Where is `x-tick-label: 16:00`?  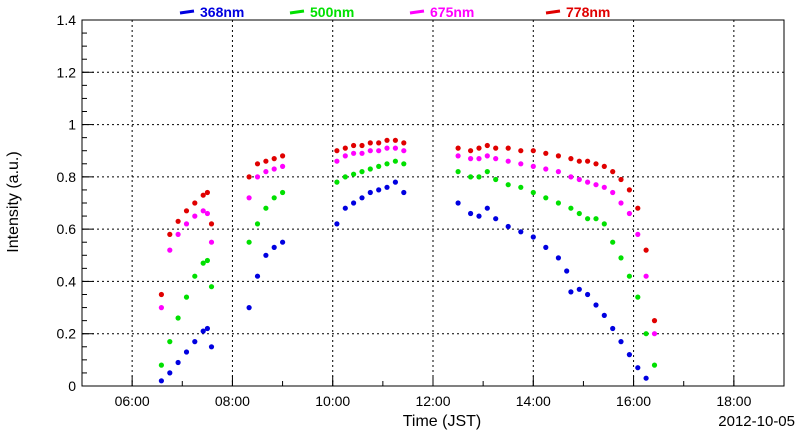
x-tick-label: 16:00 is located at coordinates (633, 401).